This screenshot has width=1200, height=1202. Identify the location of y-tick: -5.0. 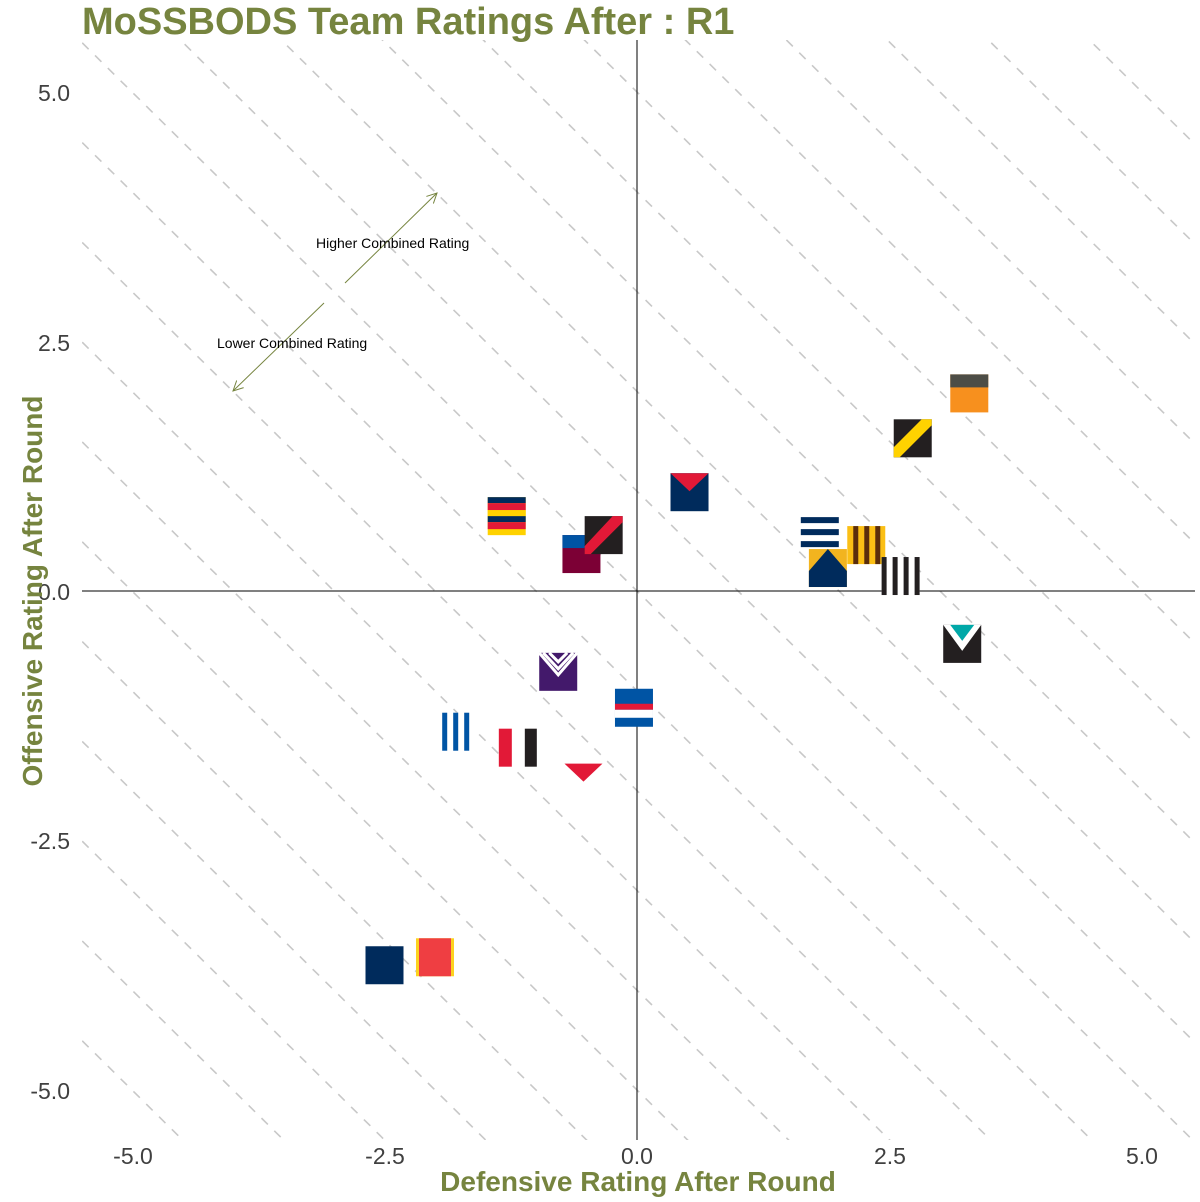
(50, 1091).